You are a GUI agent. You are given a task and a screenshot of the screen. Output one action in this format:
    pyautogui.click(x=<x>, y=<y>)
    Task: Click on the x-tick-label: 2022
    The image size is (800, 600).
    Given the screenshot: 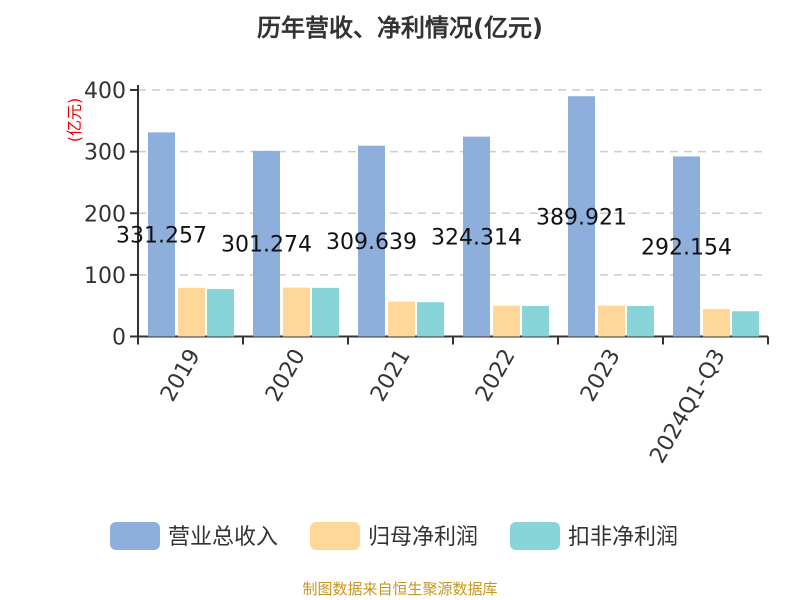 What is the action you would take?
    pyautogui.click(x=496, y=375)
    